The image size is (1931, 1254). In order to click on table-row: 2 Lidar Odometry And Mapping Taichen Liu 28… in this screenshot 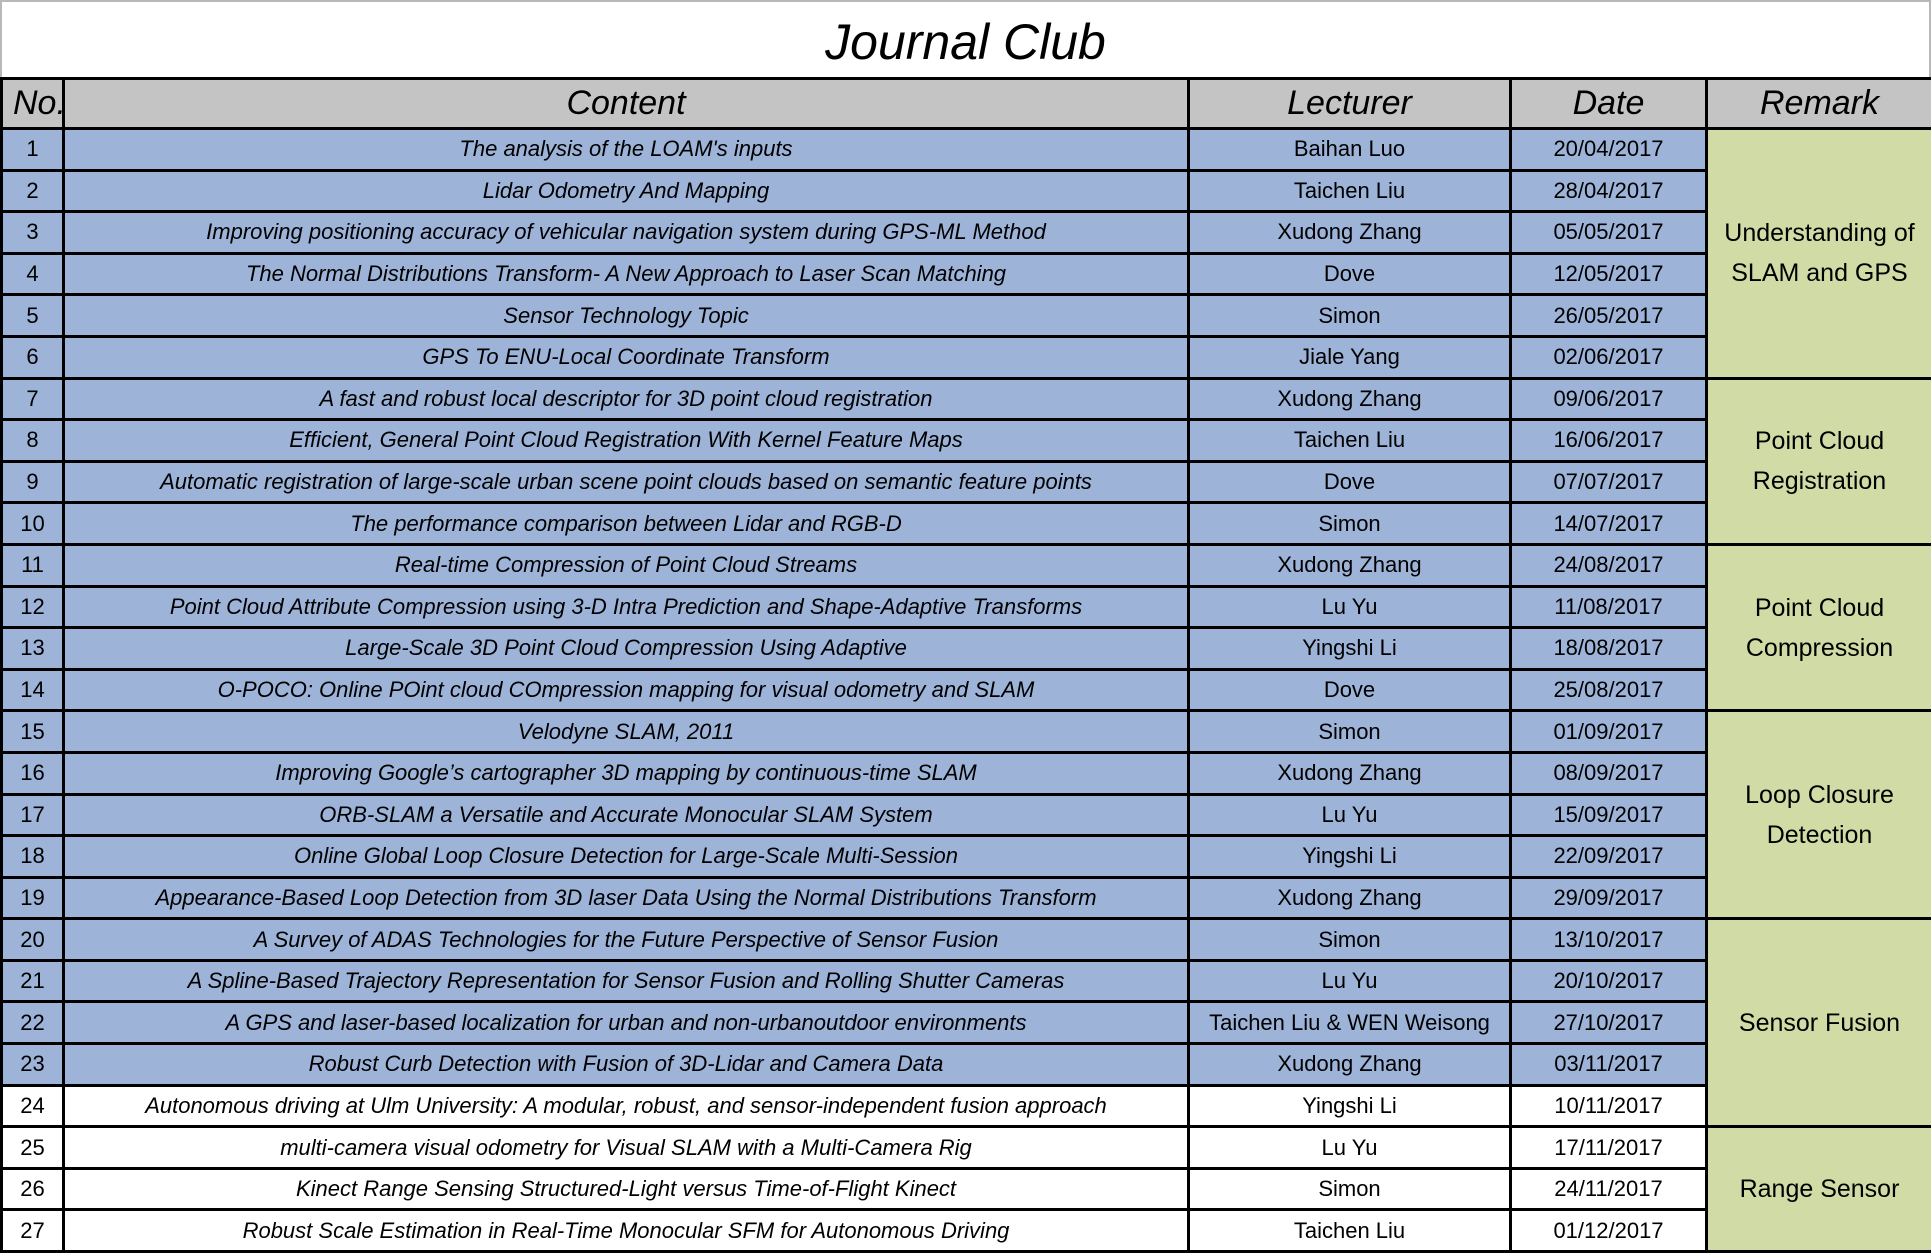, I will do `click(965, 191)`.